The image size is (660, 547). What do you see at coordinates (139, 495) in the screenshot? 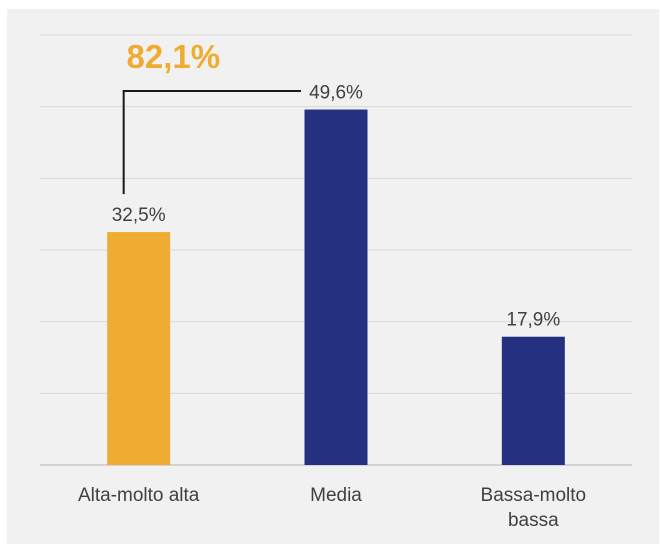
I see `category-label: Alta-molto alta` at bounding box center [139, 495].